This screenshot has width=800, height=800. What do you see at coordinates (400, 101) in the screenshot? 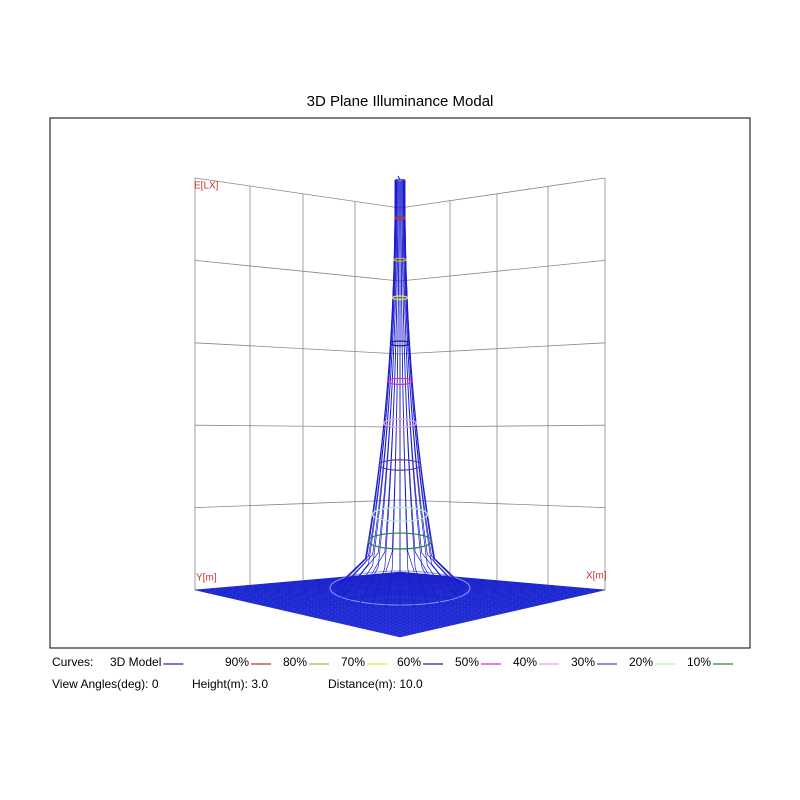
I see `title: 3D Plane Illuminance Modal` at bounding box center [400, 101].